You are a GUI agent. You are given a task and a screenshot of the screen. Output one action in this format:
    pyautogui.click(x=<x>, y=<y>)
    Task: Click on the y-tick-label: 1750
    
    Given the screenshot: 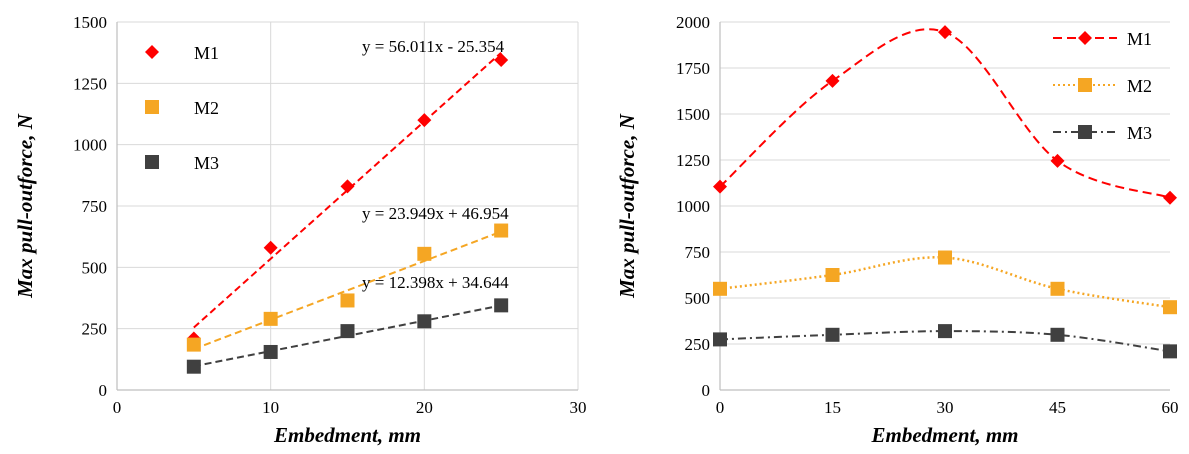 What is the action you would take?
    pyautogui.click(x=693, y=68)
    